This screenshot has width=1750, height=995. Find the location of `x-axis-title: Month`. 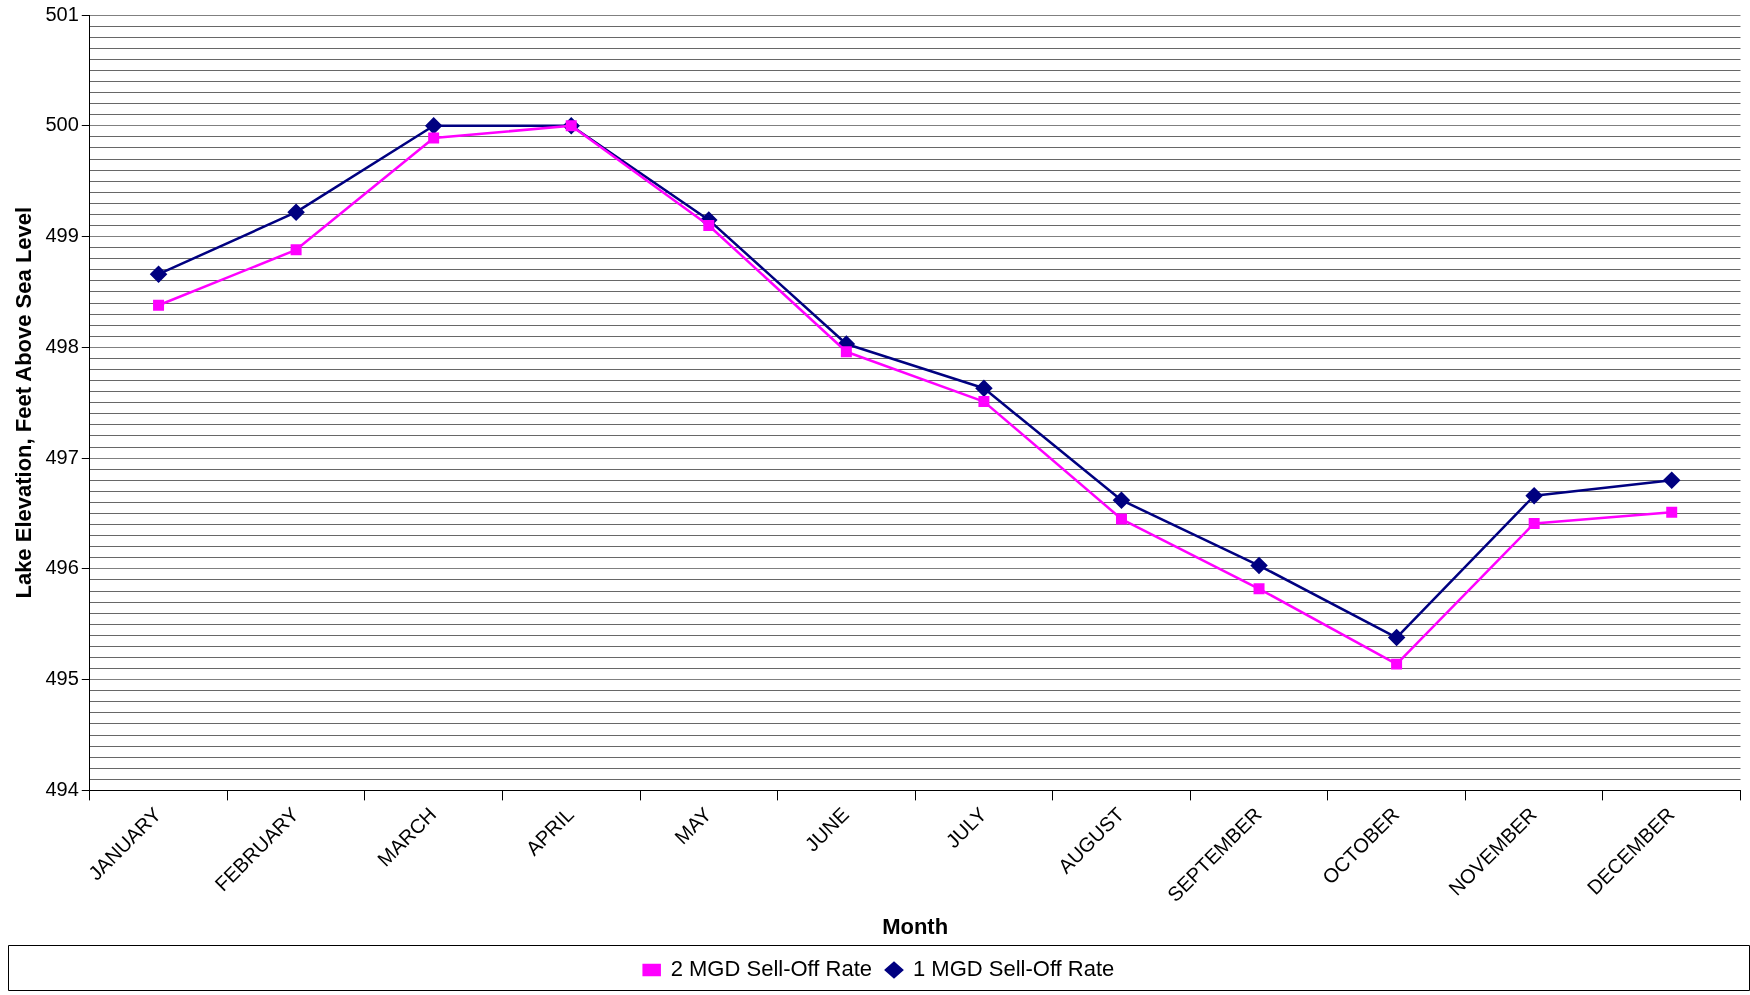

x-axis-title: Month is located at coordinates (915, 926).